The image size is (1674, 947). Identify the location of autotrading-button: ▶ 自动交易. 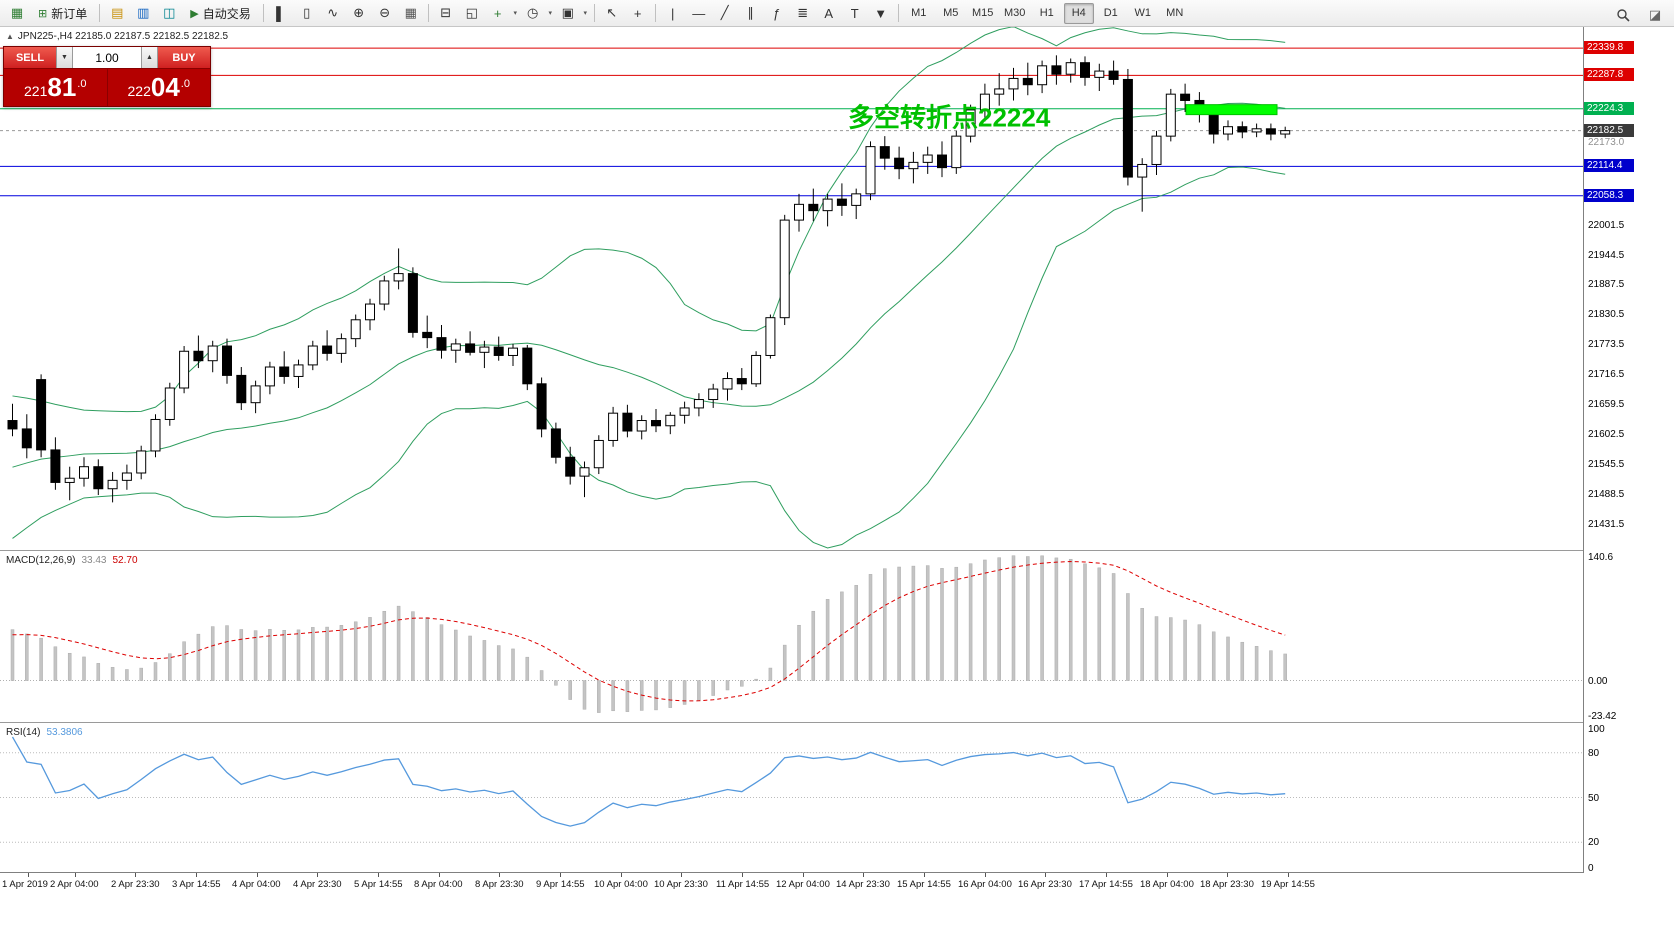
(220, 13).